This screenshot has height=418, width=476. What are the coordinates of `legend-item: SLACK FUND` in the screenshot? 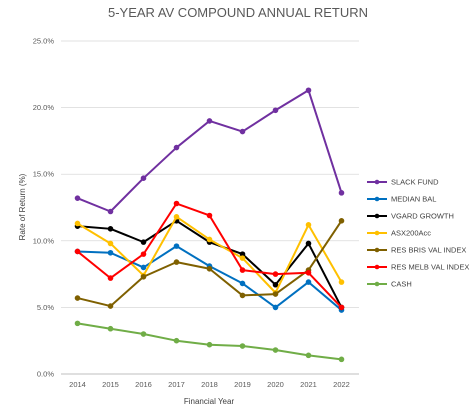 It's located at (403, 182).